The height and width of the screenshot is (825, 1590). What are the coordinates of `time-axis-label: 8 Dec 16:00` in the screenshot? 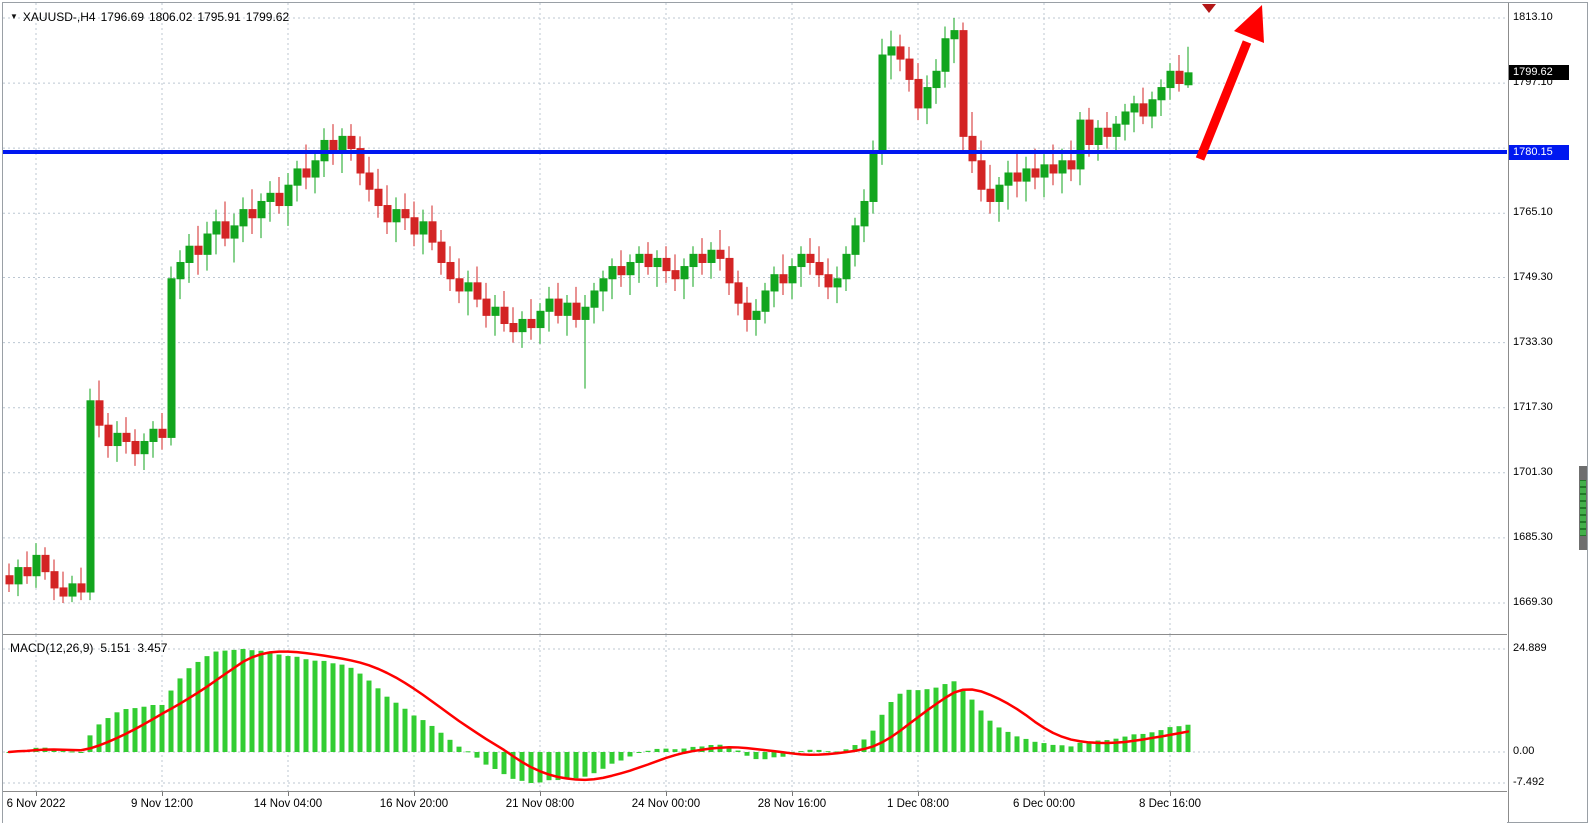 It's located at (1169, 804).